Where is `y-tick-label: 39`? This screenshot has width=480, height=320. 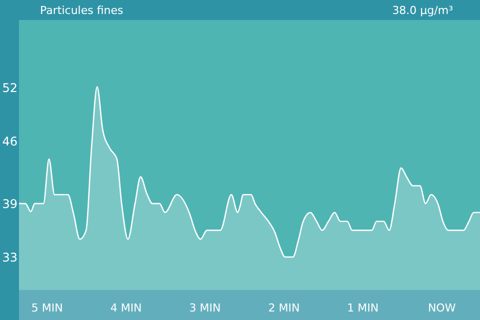
y-tick-label: 39 is located at coordinates (10, 204).